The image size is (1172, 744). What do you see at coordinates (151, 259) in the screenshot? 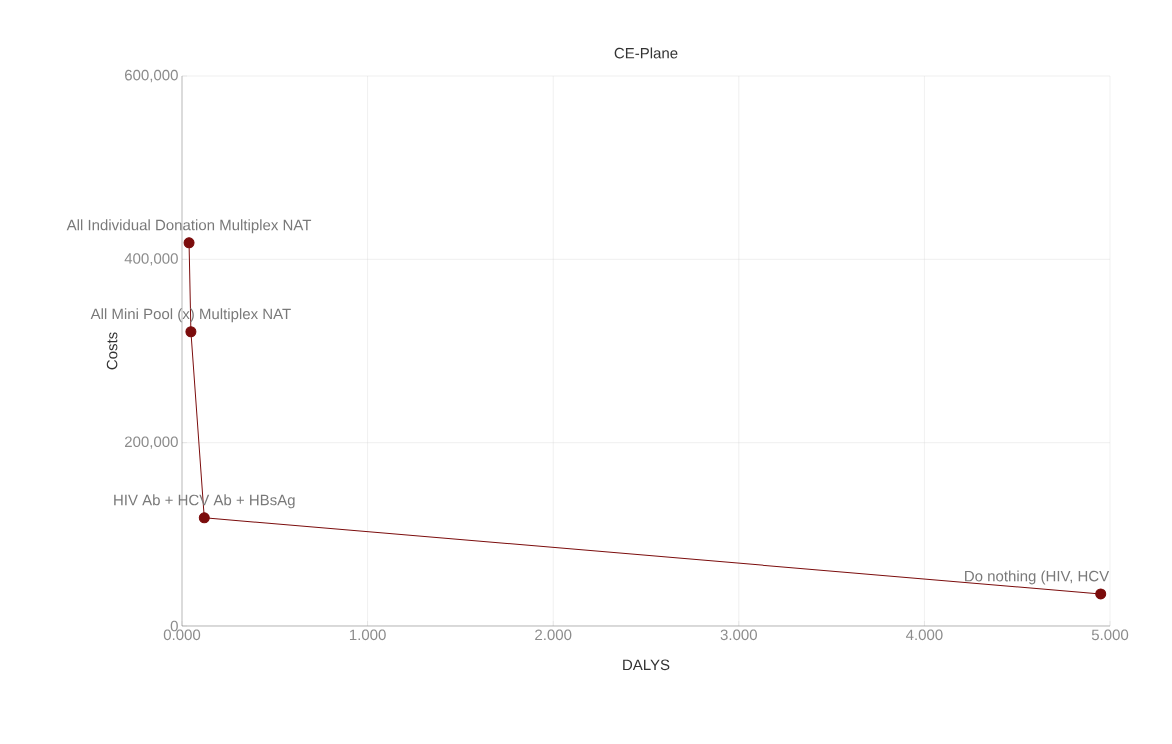
I see `y-tick-label: 400,000` at bounding box center [151, 259].